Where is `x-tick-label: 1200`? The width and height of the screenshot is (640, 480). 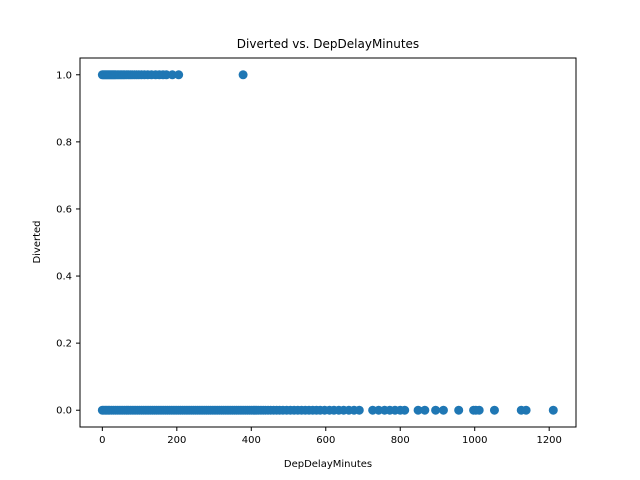
x-tick-label: 1200 is located at coordinates (548, 440).